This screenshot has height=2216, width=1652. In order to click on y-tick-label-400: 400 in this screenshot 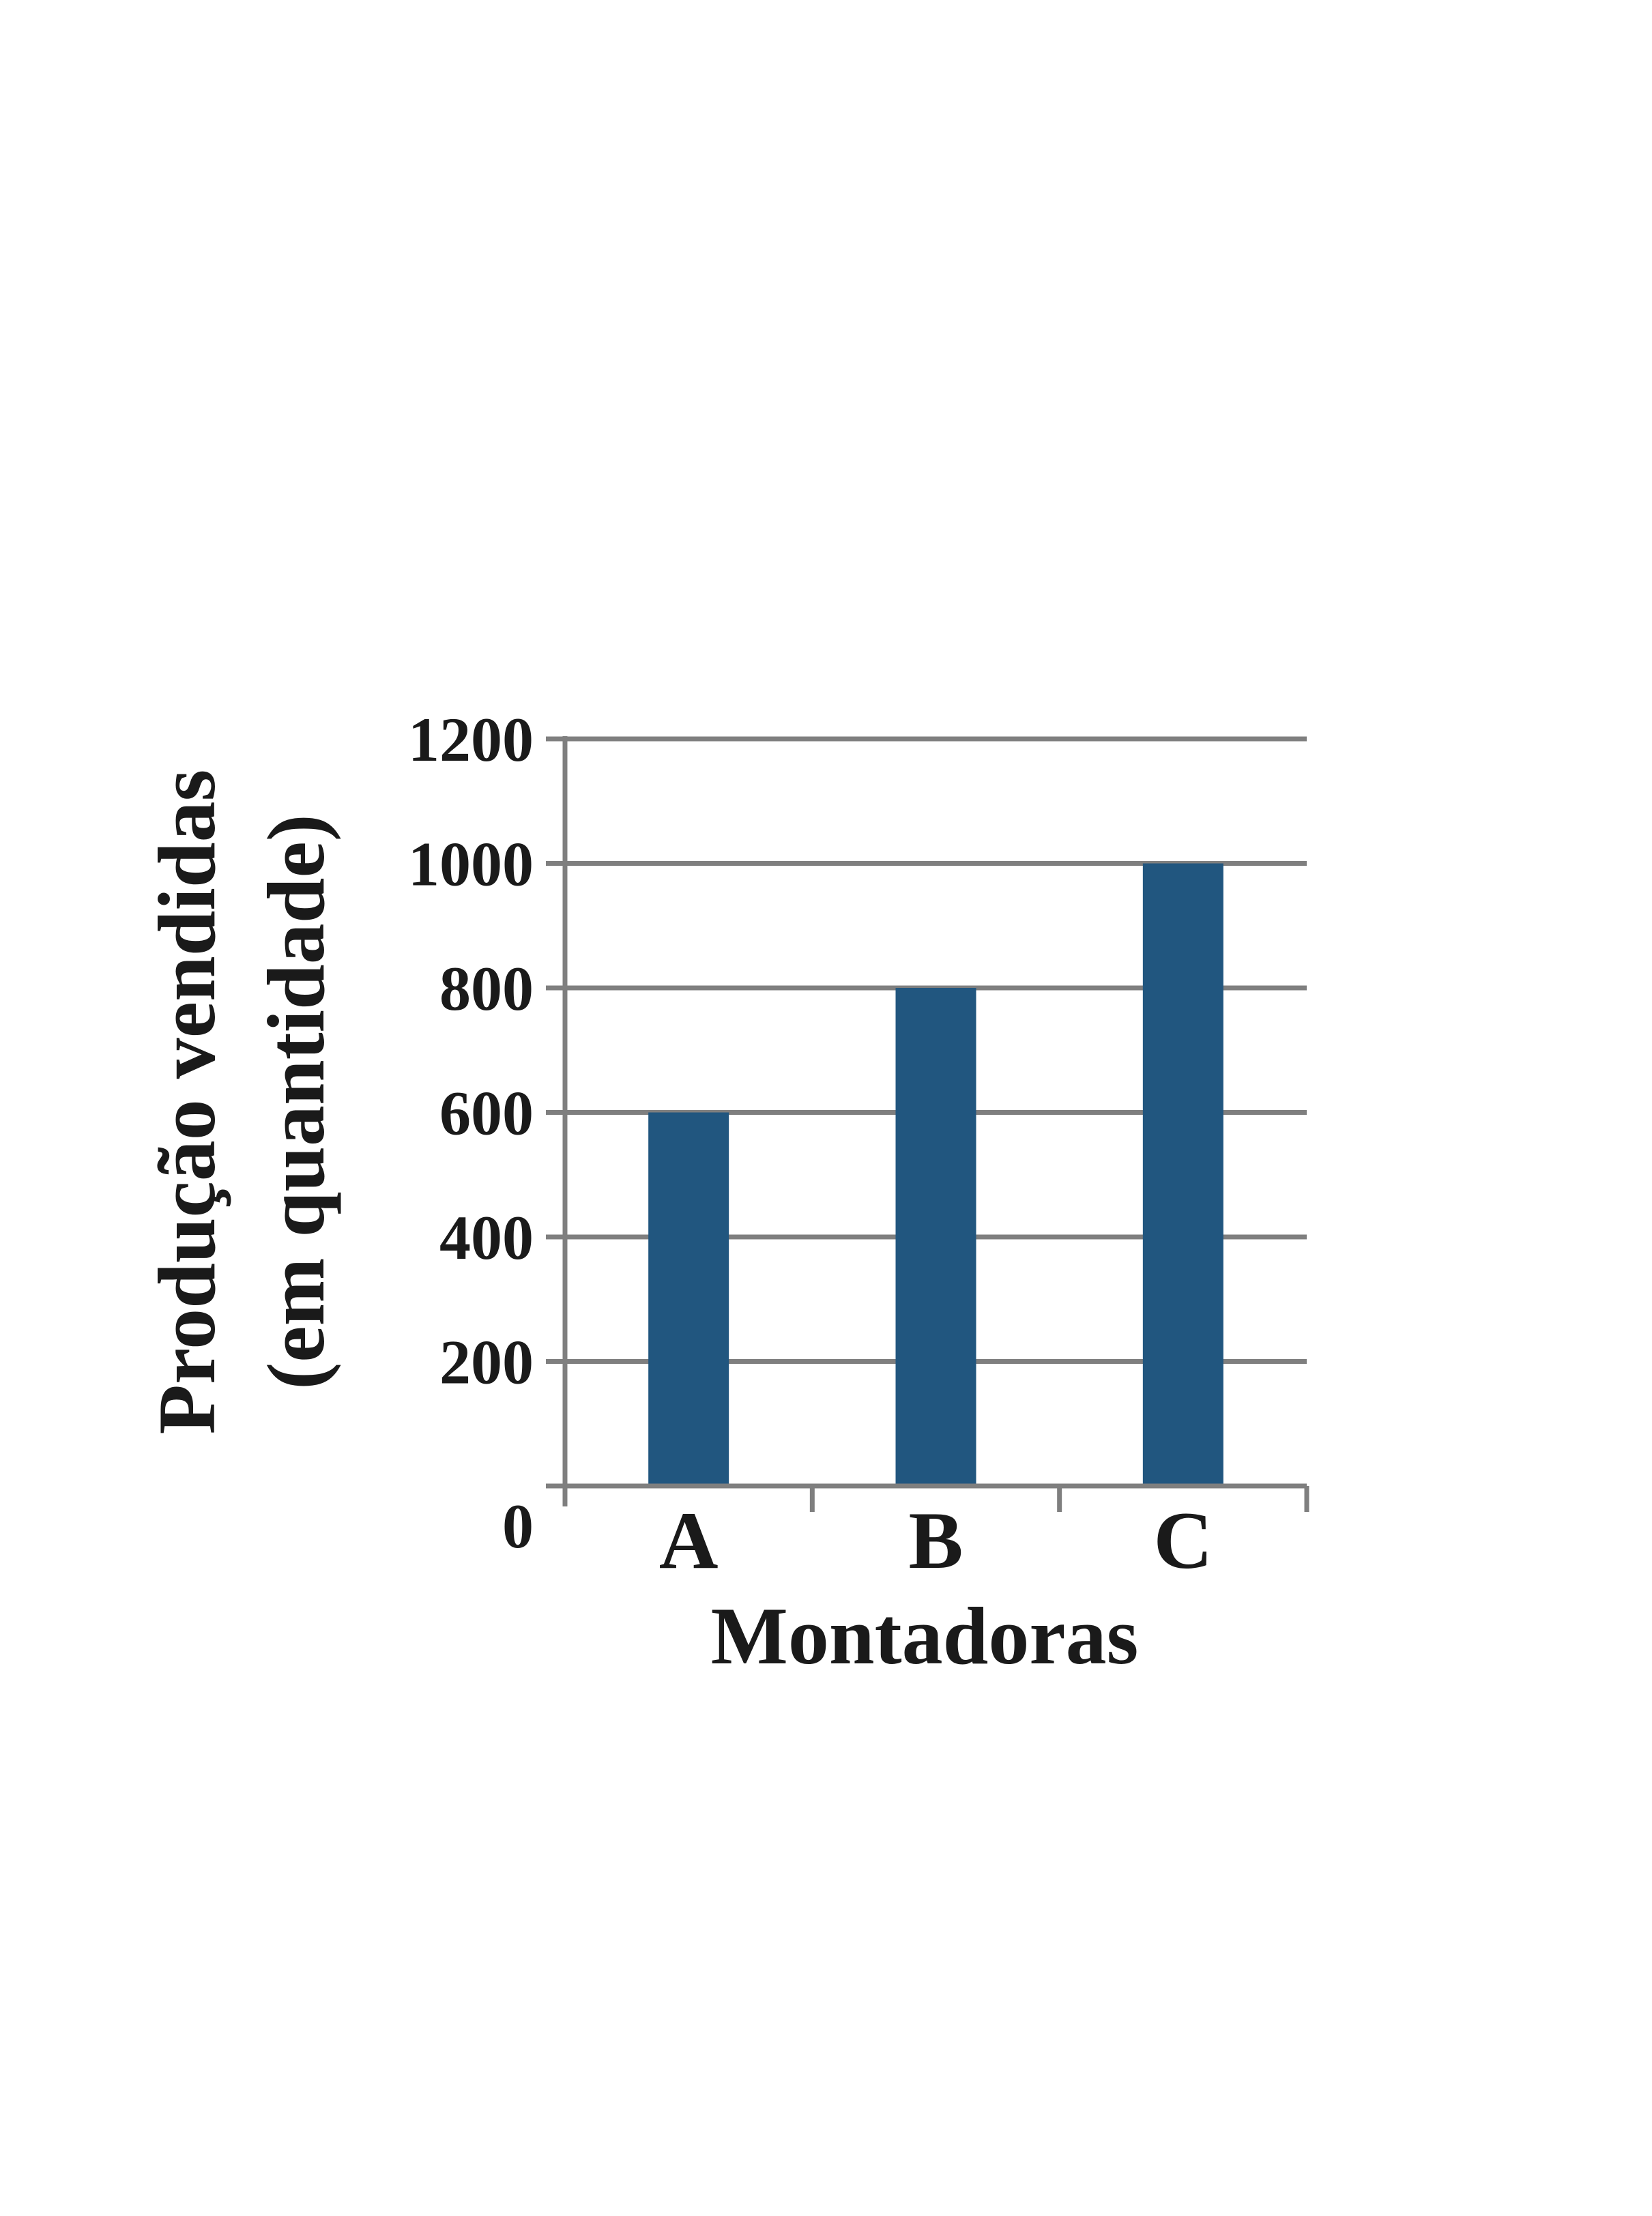, I will do `click(486, 1237)`.